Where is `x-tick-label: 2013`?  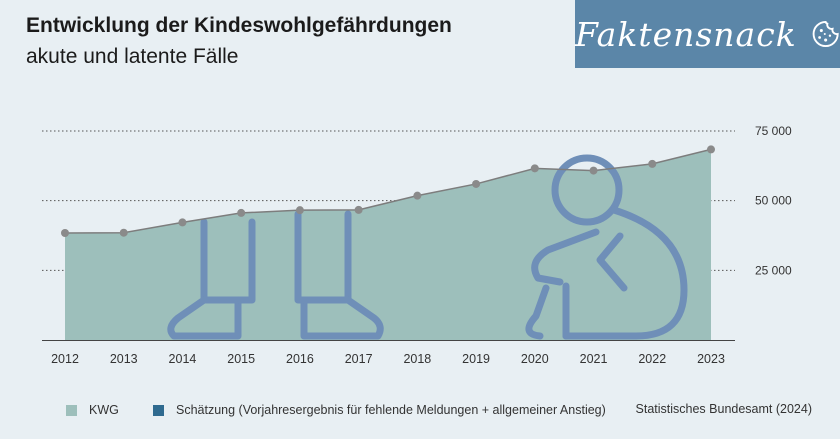 x-tick-label: 2013 is located at coordinates (124, 359).